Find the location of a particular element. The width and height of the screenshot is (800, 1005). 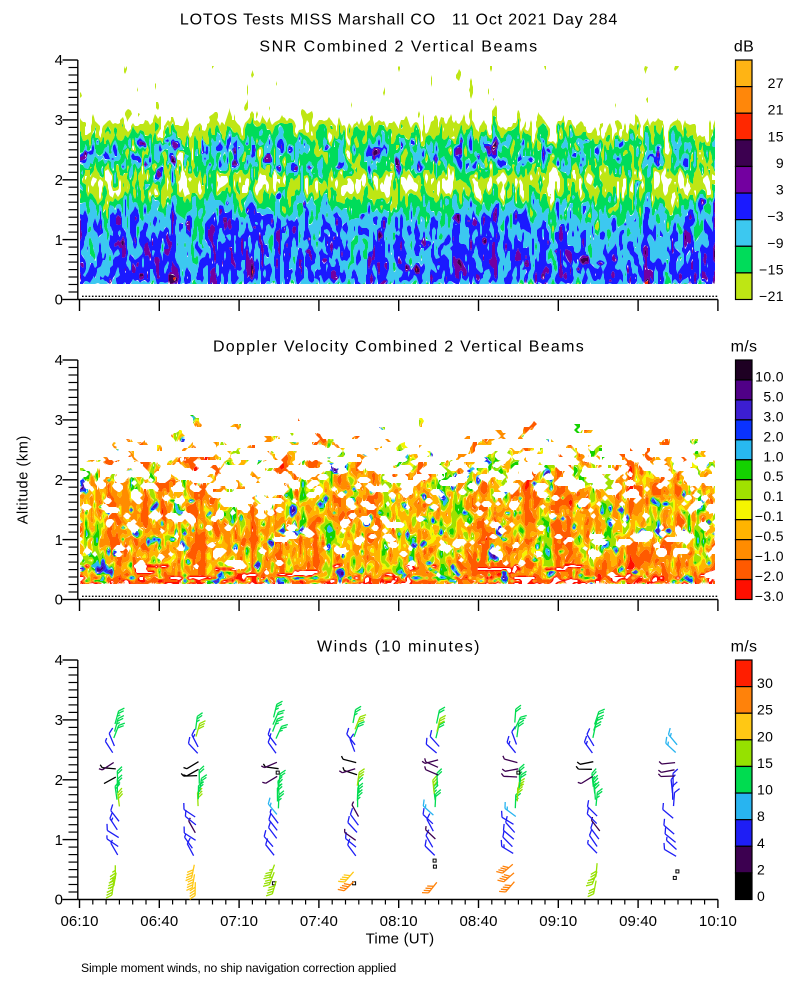

svg-text: −3.0 is located at coordinates (769, 596).